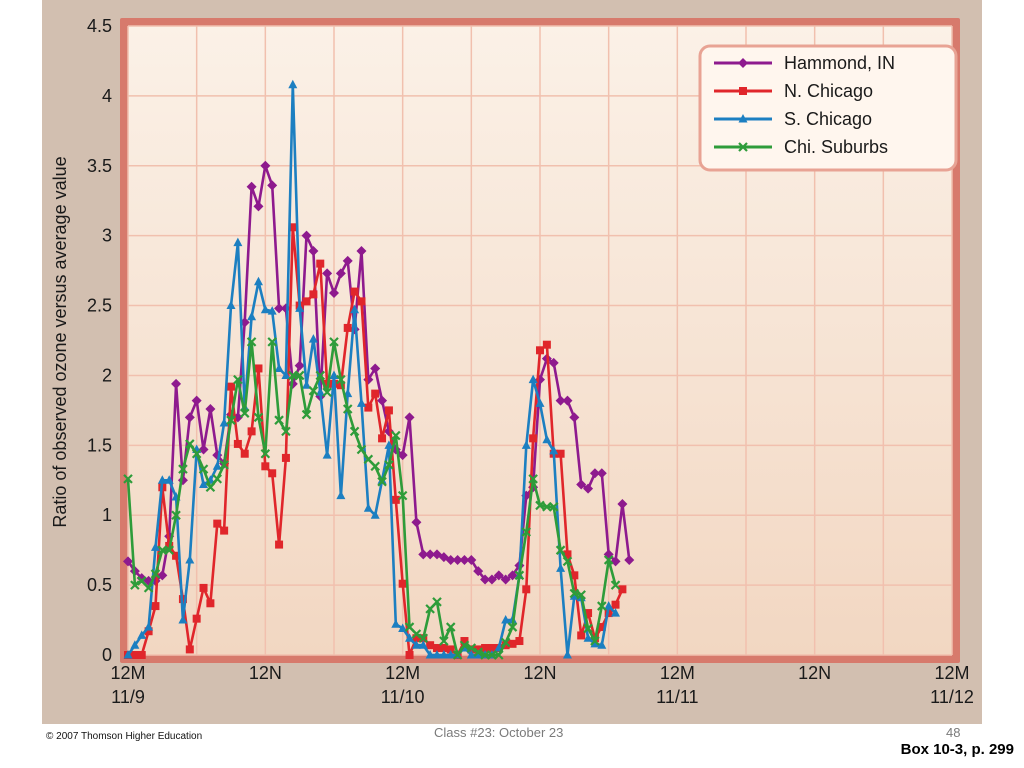 The width and height of the screenshot is (1024, 768). Describe the element at coordinates (743, 91) in the screenshot. I see `legend-marker-n-chicago` at that location.